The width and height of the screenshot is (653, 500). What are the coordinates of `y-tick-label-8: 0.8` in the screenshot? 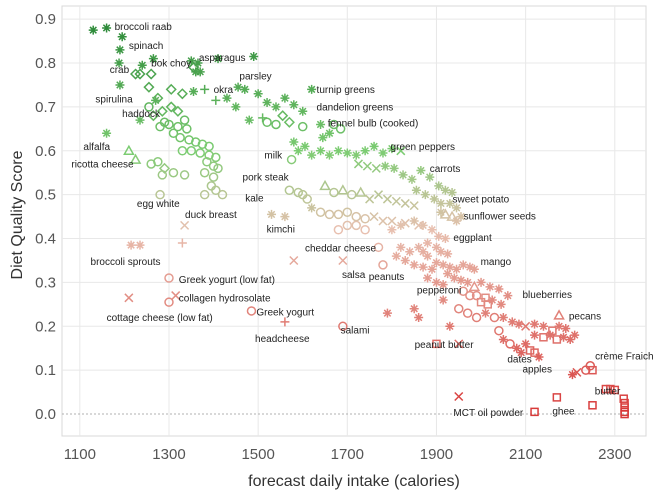 It's located at (45, 63).